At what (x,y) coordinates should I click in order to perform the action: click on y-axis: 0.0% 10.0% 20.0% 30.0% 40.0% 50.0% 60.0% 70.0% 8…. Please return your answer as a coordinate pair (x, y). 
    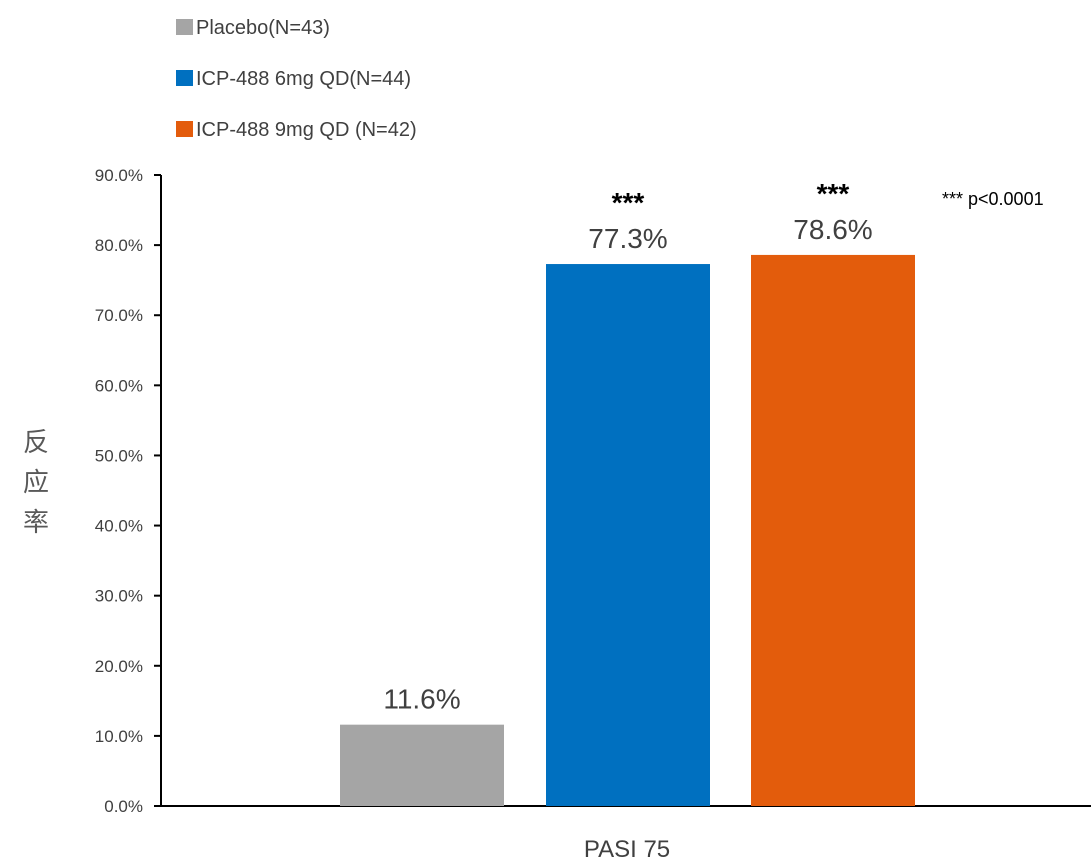
    Looking at the image, I should click on (128, 491).